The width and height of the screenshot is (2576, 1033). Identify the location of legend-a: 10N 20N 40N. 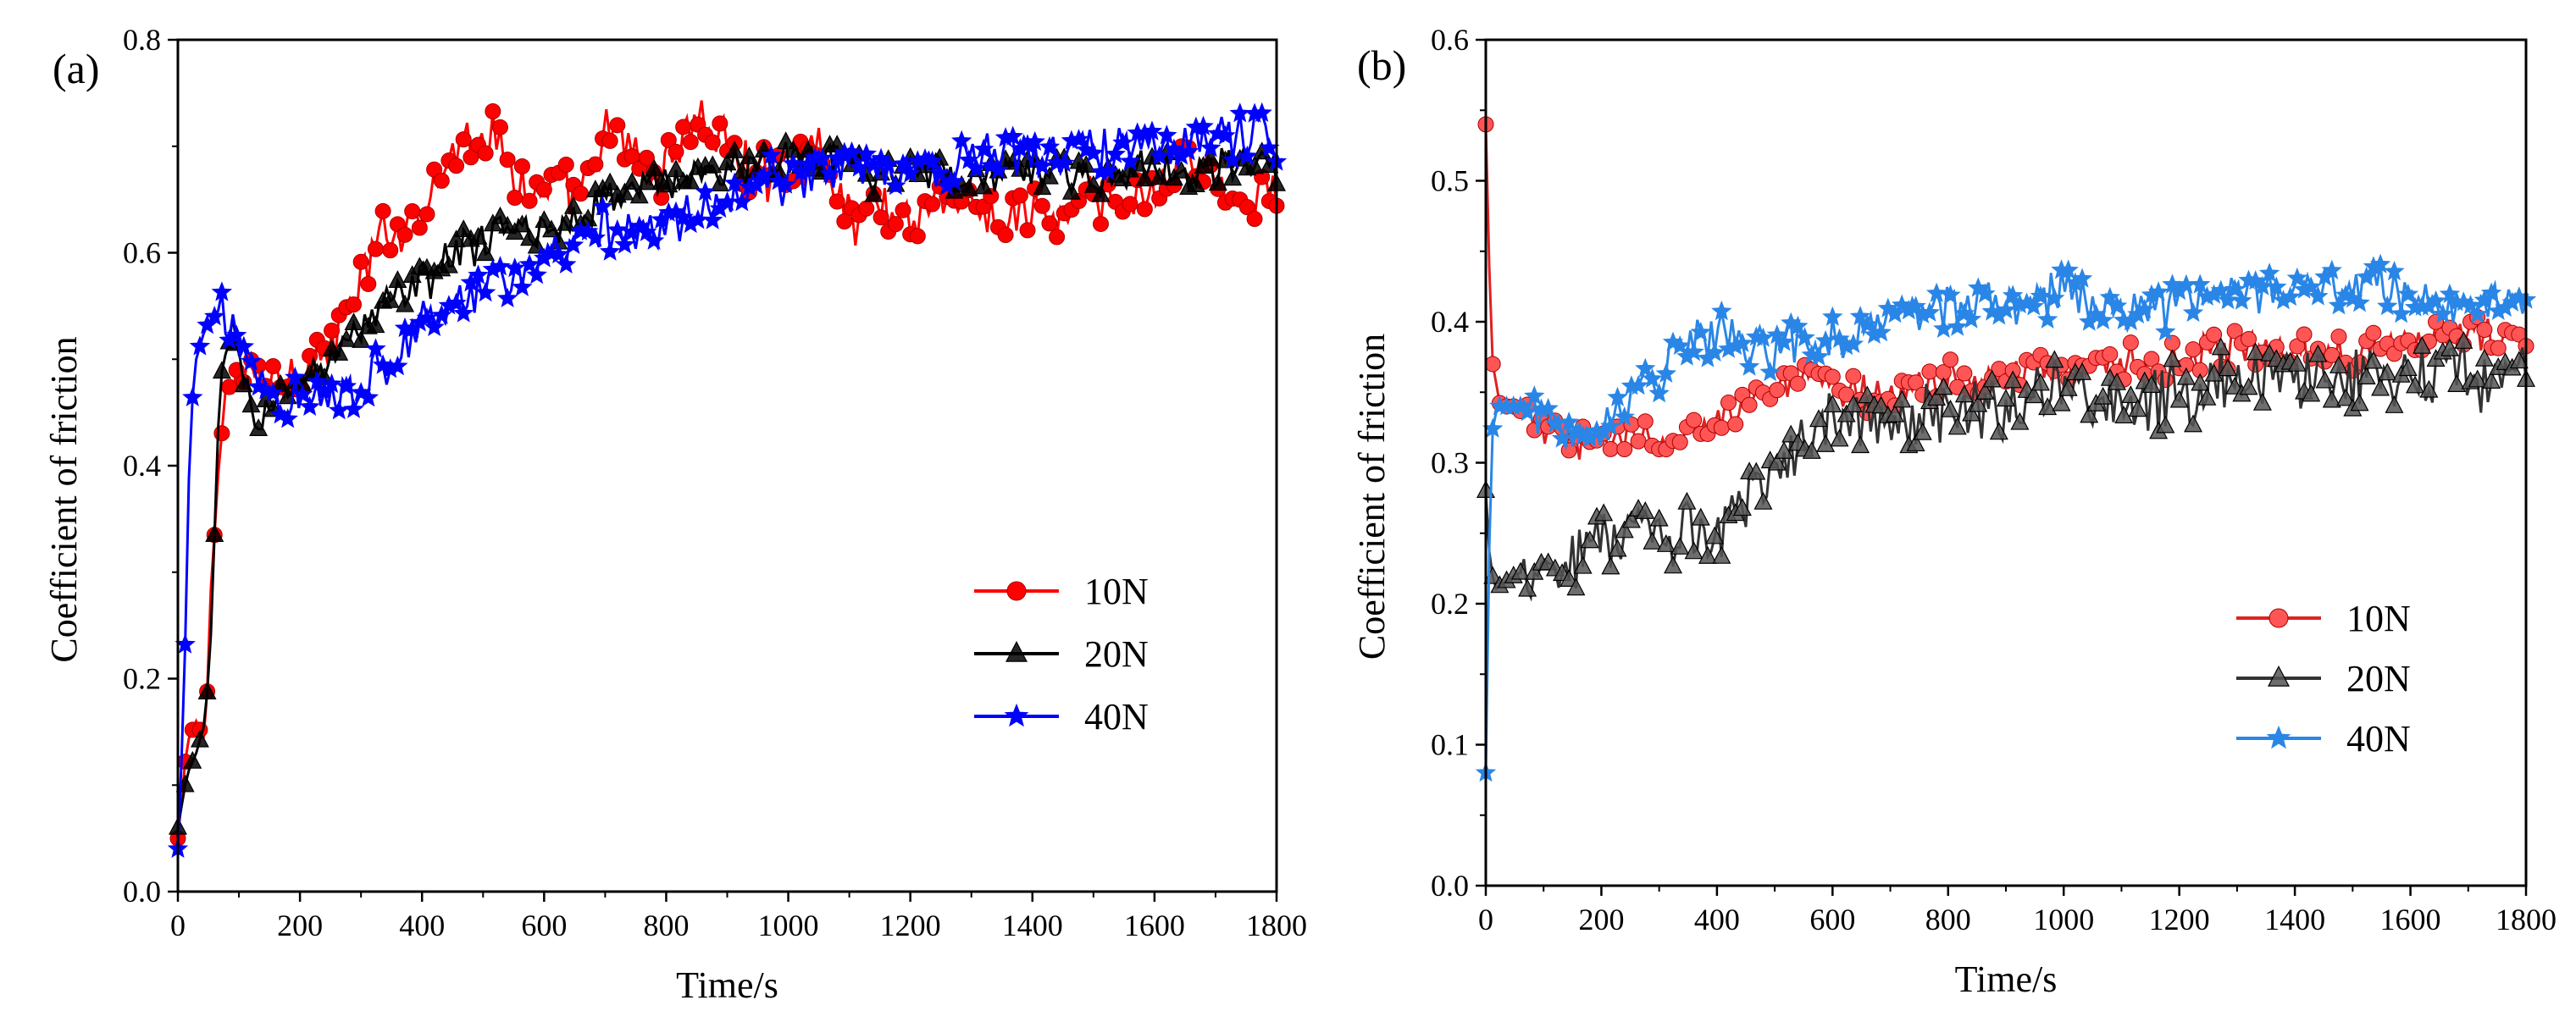
(1061, 654).